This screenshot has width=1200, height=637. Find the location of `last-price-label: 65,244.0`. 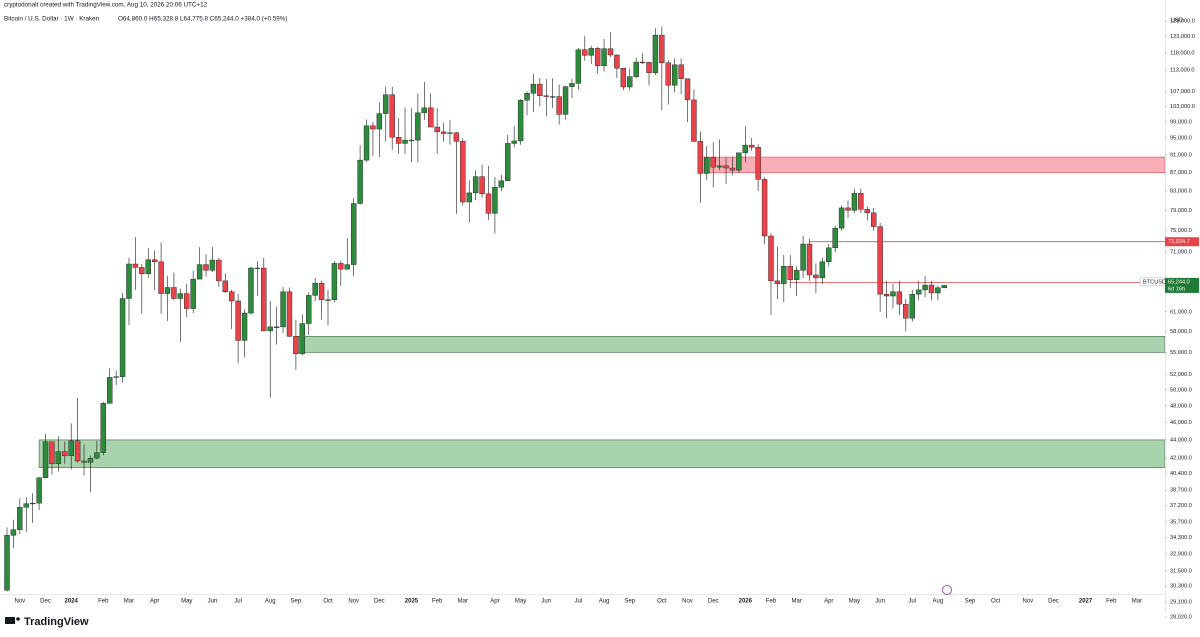

last-price-label: 65,244.0 is located at coordinates (1179, 282).